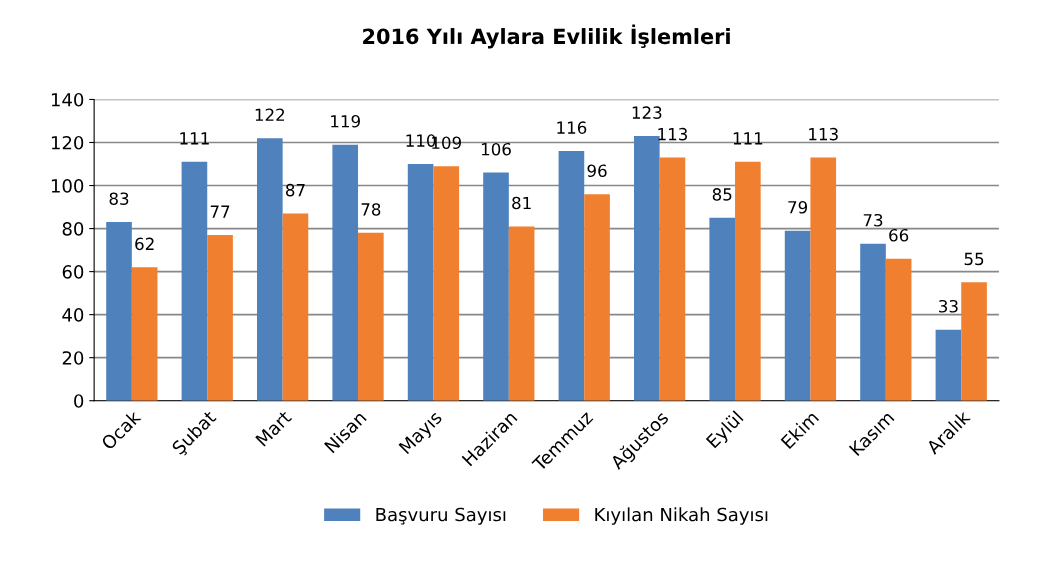 This screenshot has width=1046, height=585. Describe the element at coordinates (974, 259) in the screenshot. I see `data-label: 55` at that location.